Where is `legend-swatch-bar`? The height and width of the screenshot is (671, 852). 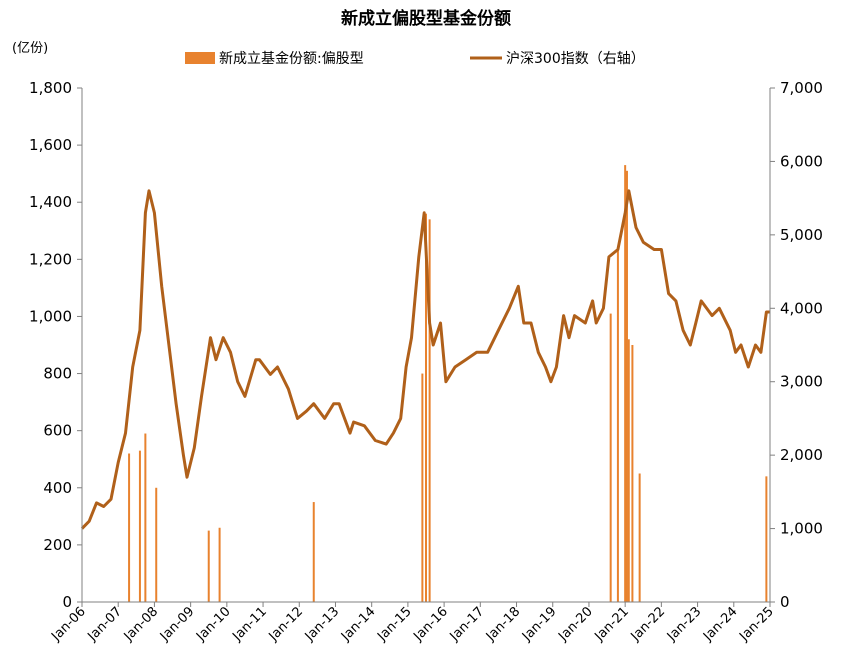 legend-swatch-bar is located at coordinates (200, 58).